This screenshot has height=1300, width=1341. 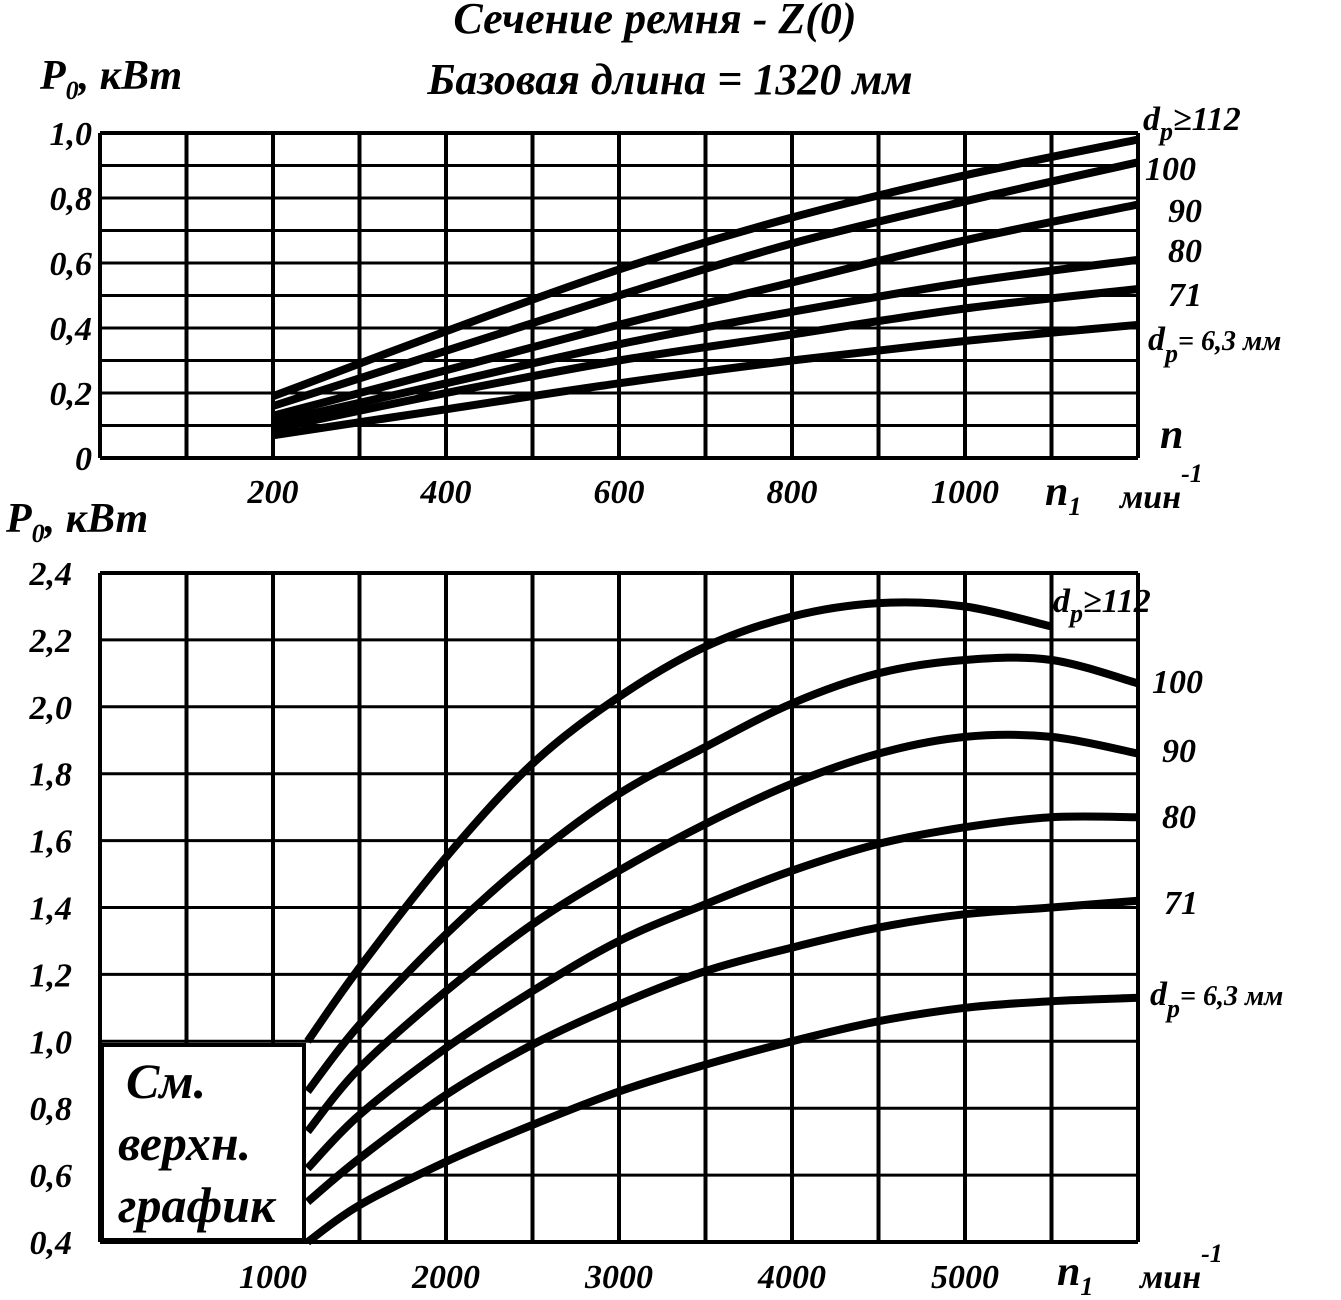 What do you see at coordinates (965, 1277) in the screenshot?
I see `lower-x-tick-label: 5000` at bounding box center [965, 1277].